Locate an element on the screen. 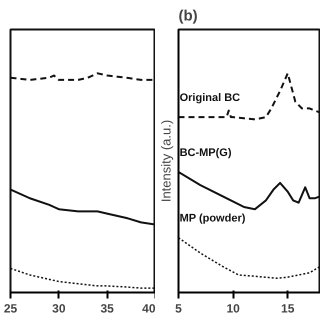 The width and height of the screenshot is (320, 320). x-tick-label: 15 is located at coordinates (288, 309).